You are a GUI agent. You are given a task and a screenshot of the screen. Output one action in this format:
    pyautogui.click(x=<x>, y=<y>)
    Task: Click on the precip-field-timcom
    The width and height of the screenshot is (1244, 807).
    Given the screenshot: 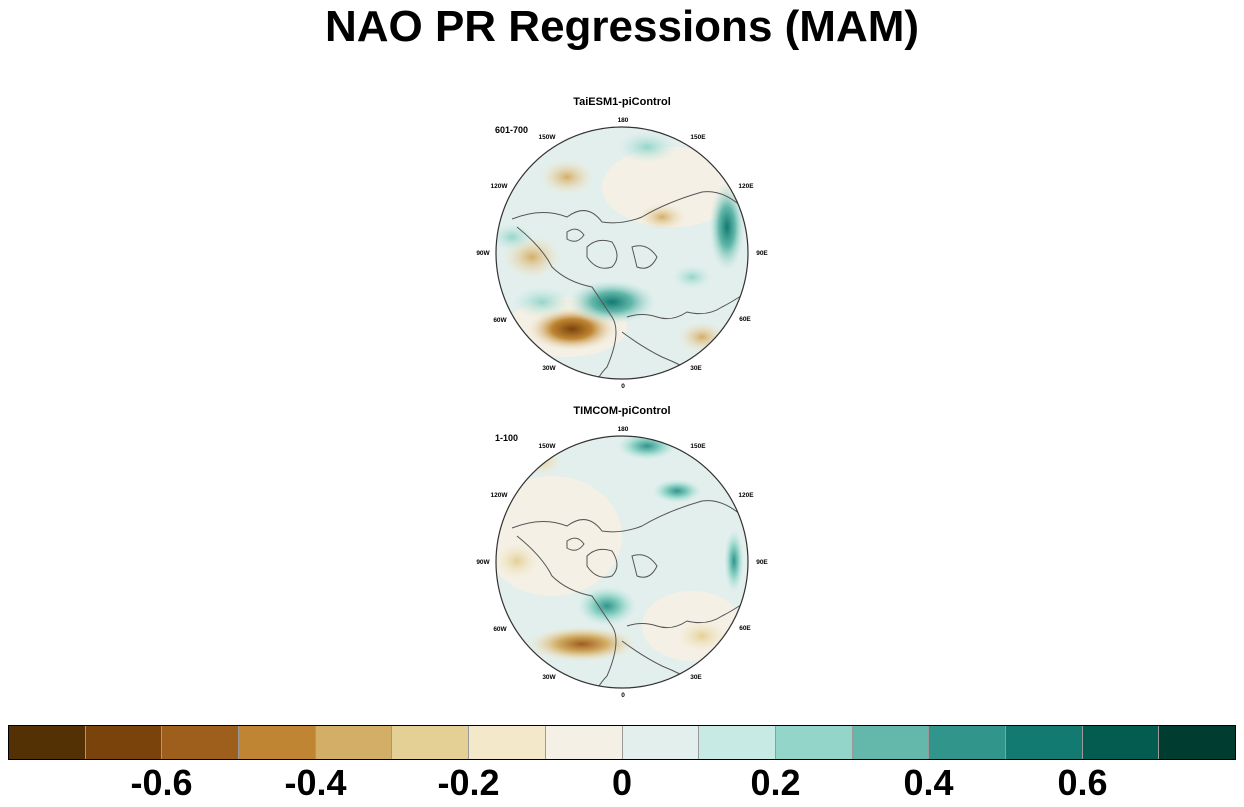 What is the action you would take?
    pyautogui.click(x=622, y=562)
    